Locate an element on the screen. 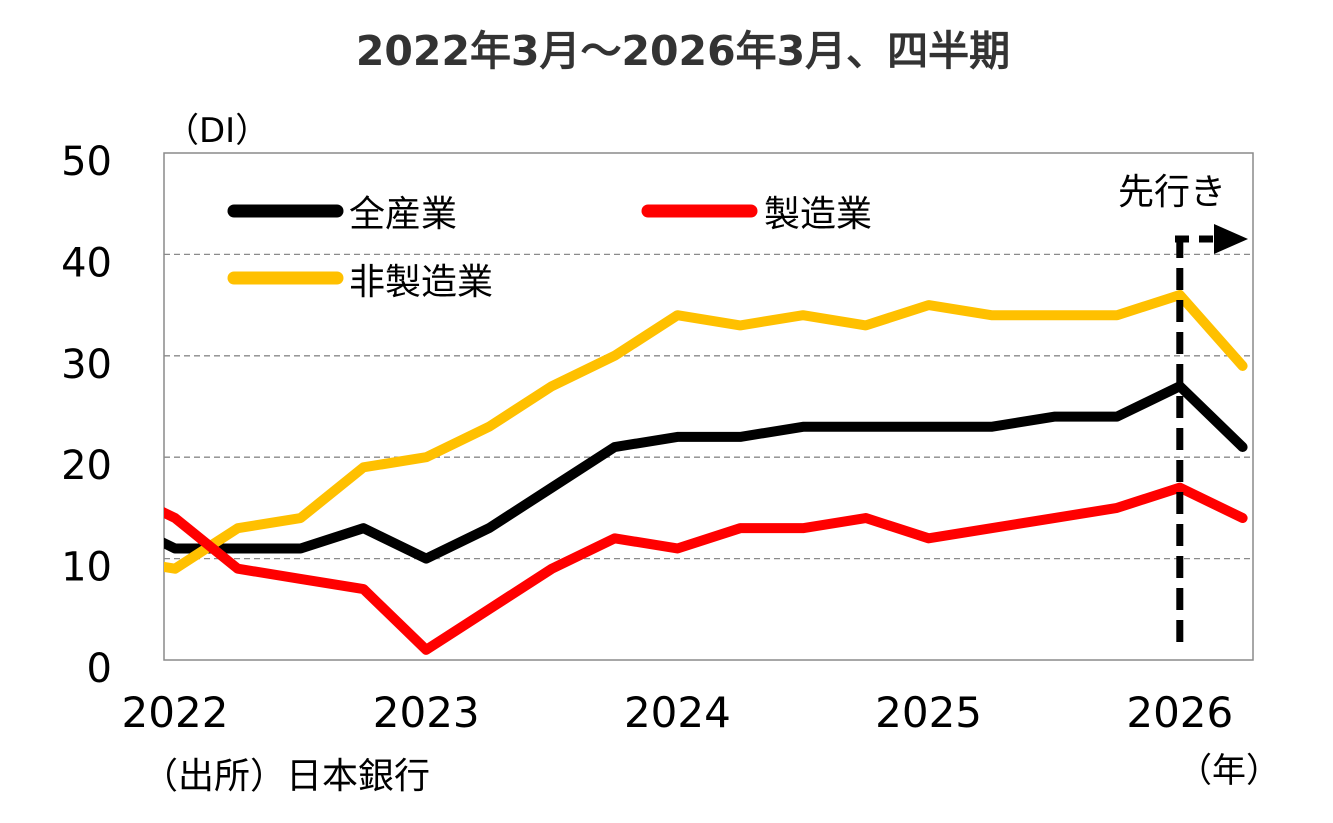 The height and width of the screenshot is (823, 1333). x-tick-label: 2022 is located at coordinates (175, 712).